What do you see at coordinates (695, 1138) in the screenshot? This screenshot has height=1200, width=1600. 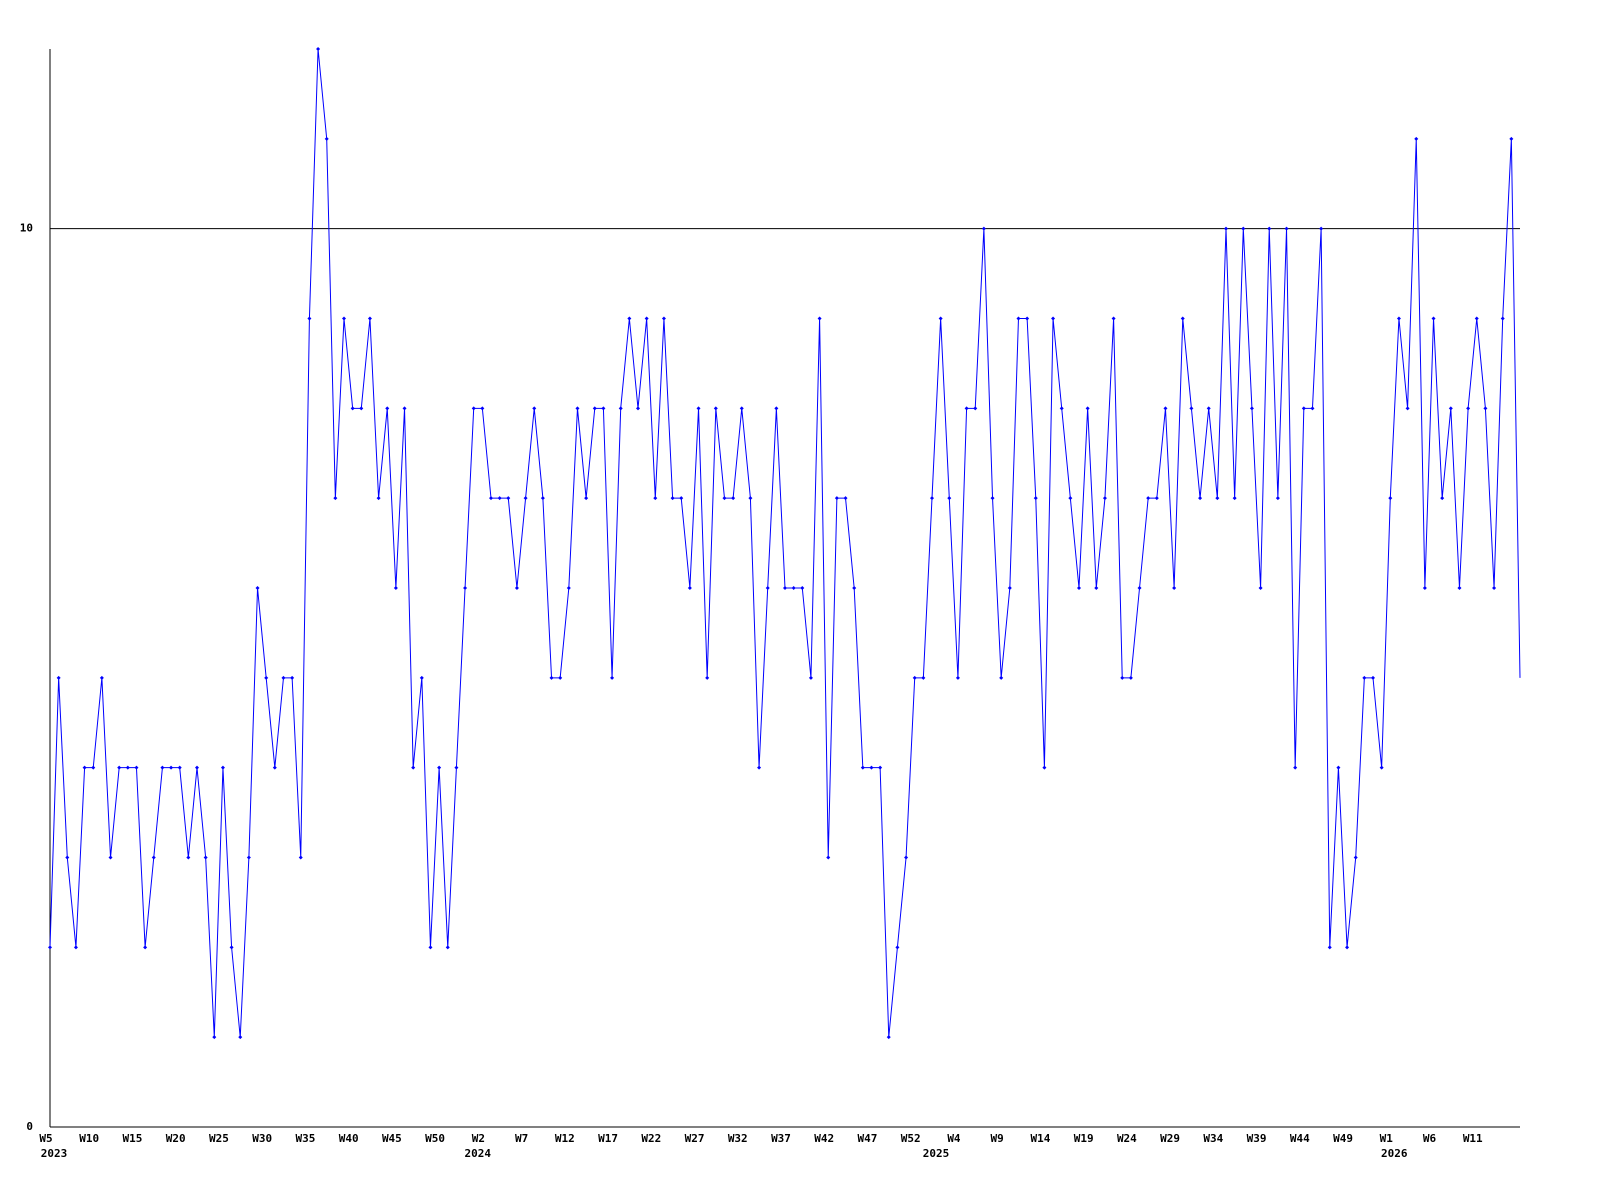 I see `x-tick-label: W27` at bounding box center [695, 1138].